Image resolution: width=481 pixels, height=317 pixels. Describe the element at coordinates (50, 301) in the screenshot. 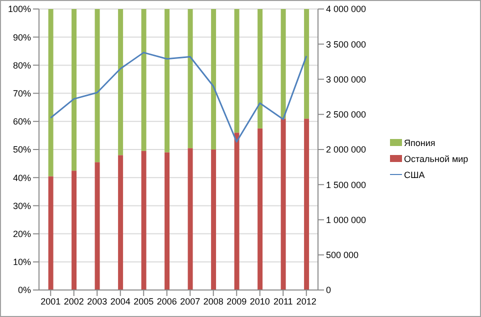

I see `x-tick-label: 2001` at that location.